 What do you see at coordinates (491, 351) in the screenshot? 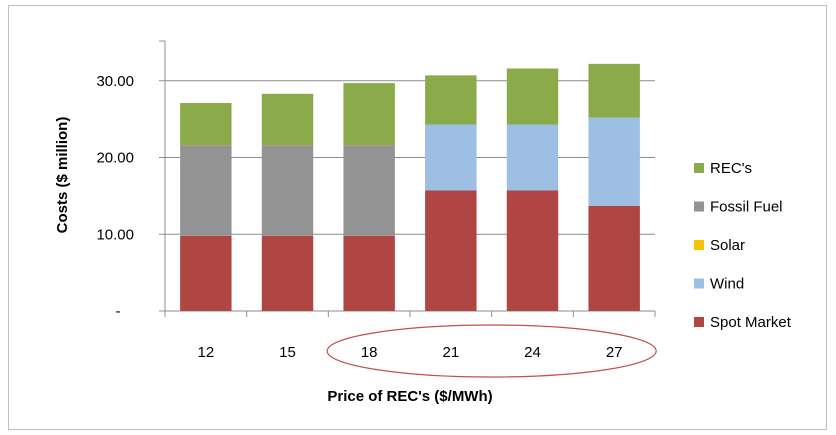
I see `highlight-ellipse` at bounding box center [491, 351].